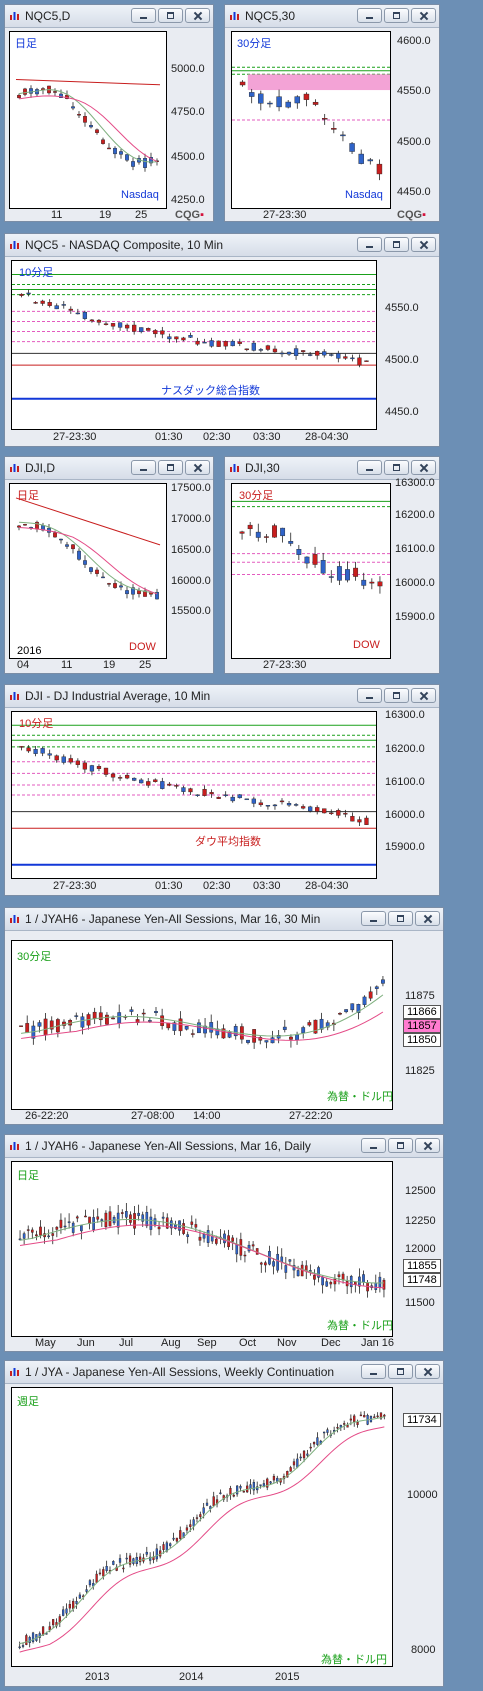  What do you see at coordinates (47, 1116) in the screenshot?
I see `x-tick: 26-22:20` at bounding box center [47, 1116].